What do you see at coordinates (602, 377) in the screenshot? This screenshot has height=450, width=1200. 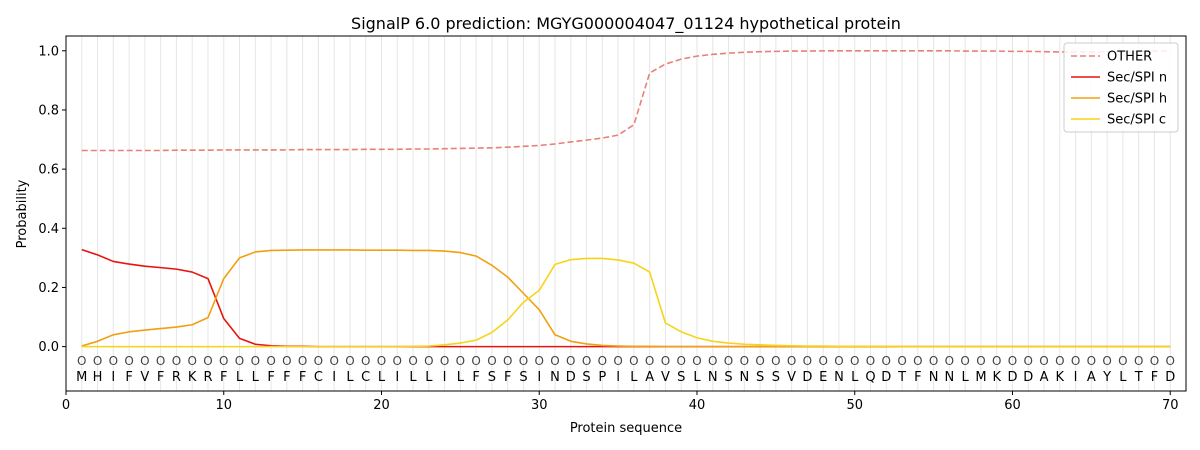 I see `residue-label: P` at bounding box center [602, 377].